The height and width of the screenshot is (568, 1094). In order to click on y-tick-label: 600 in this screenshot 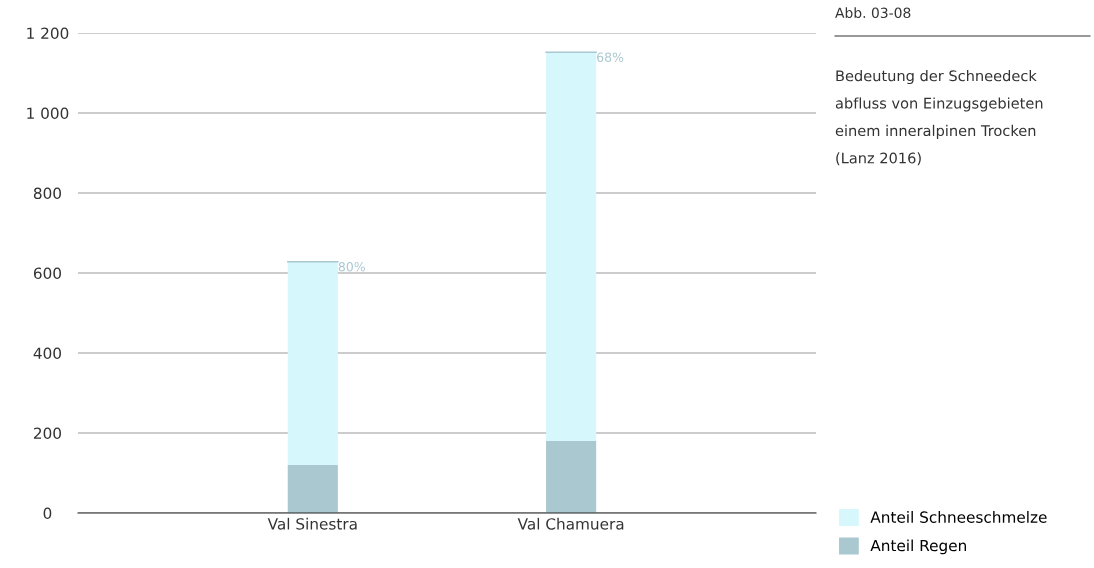, I will do `click(47, 273)`.